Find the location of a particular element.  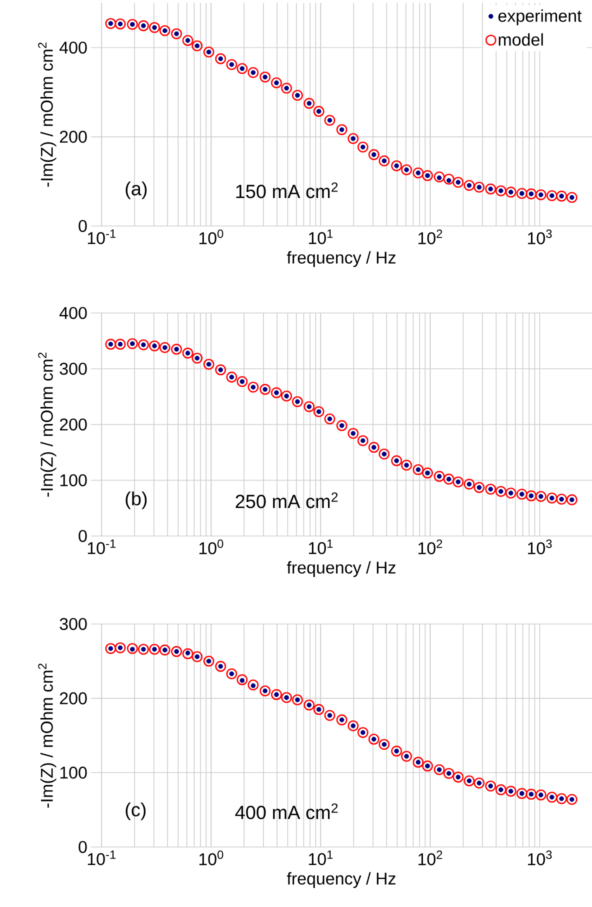

annotation: (b) is located at coordinates (136, 500).